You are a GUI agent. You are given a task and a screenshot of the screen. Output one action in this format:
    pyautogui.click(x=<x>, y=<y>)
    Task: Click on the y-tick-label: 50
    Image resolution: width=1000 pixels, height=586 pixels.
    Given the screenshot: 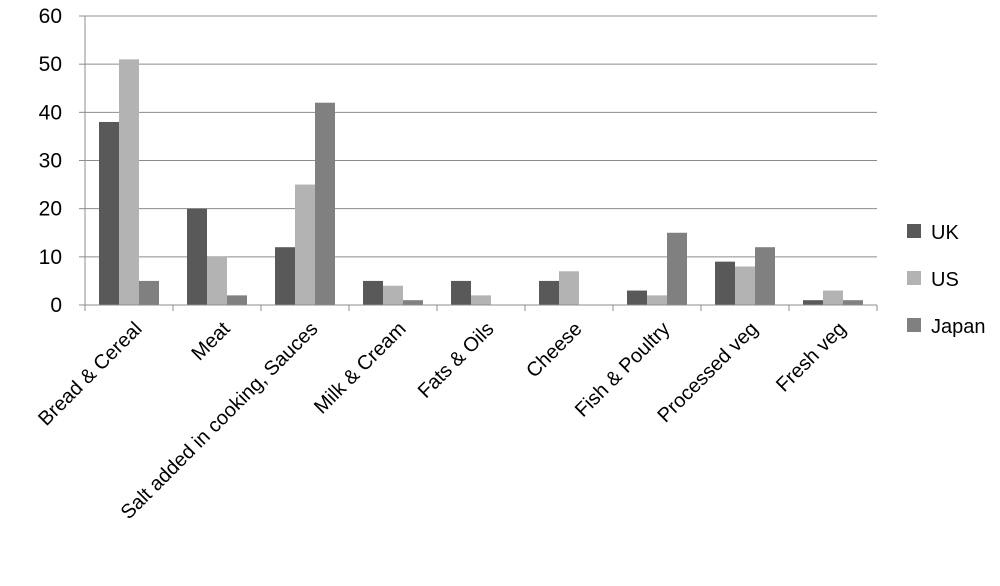 What is the action you would take?
    pyautogui.click(x=50, y=64)
    